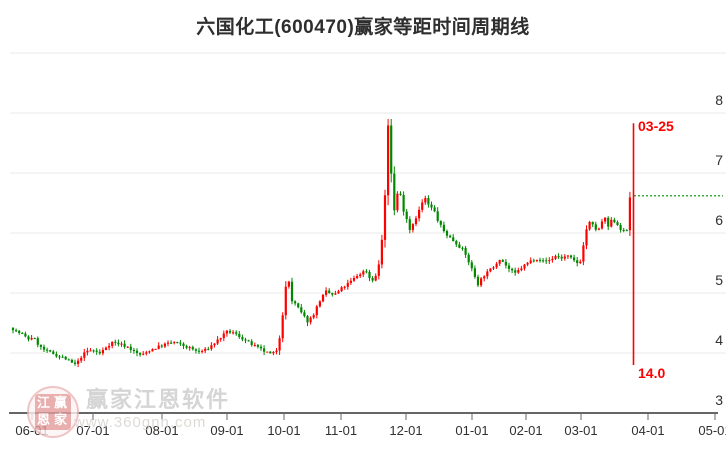 Image resolution: width=726 pixels, height=450 pixels. I want to click on y-axis-label: 3, so click(719, 400).